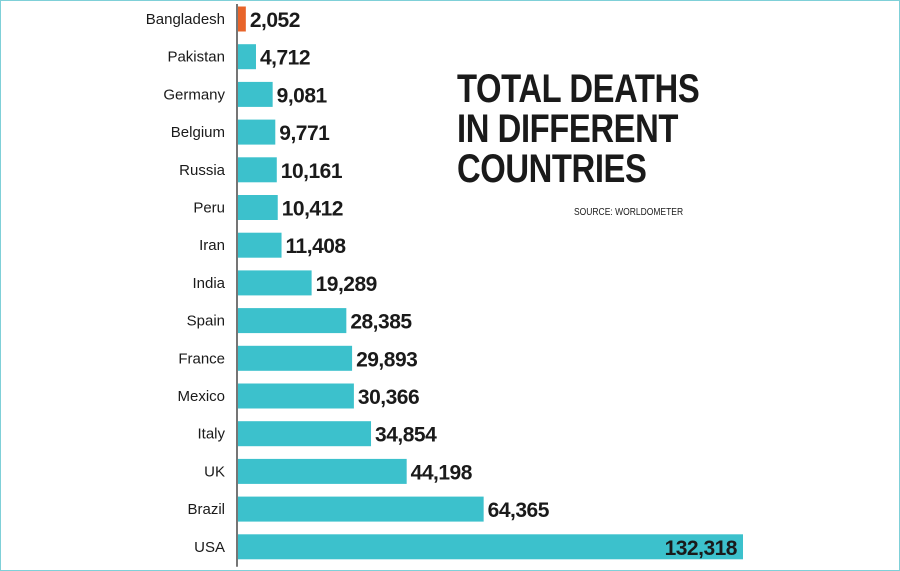 This screenshot has height=571, width=900. What do you see at coordinates (312, 209) in the screenshot?
I see `value-label-peru: 10,412` at bounding box center [312, 209].